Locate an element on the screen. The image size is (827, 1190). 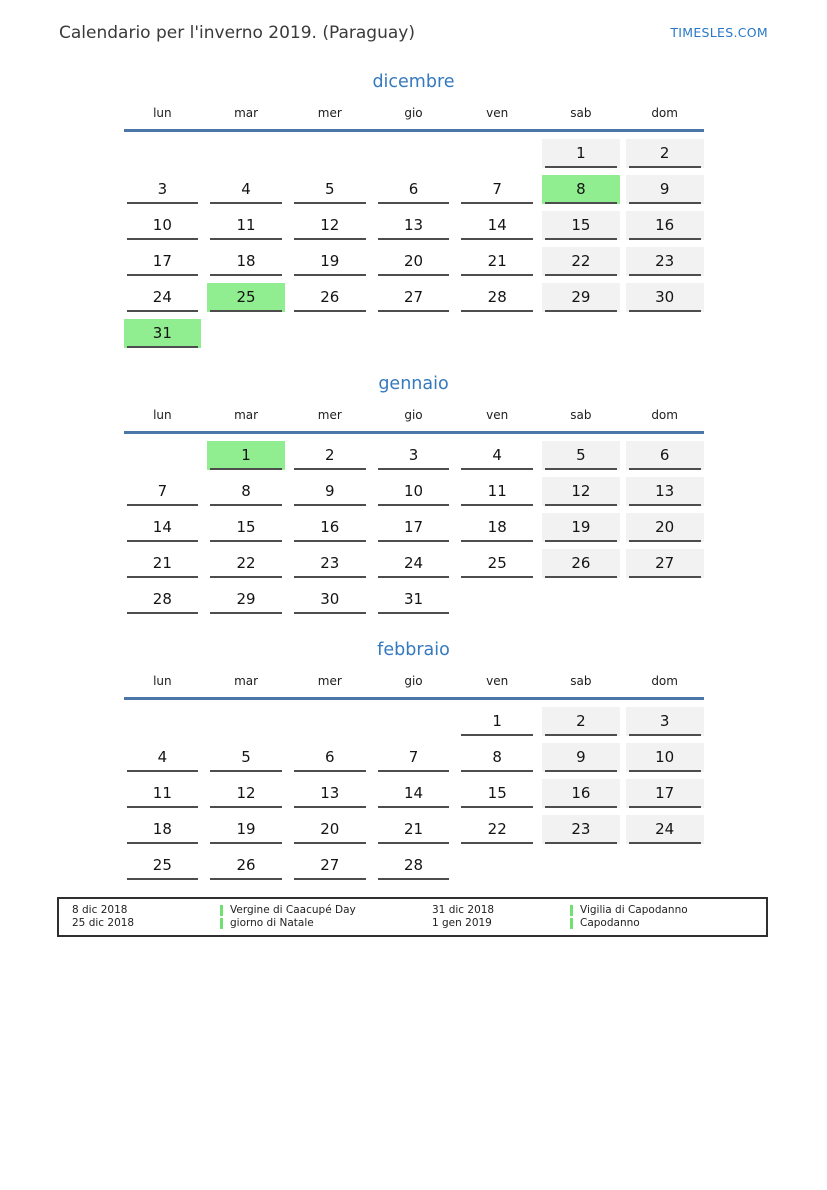
site-link: TIMESLES.COM is located at coordinates (719, 32).